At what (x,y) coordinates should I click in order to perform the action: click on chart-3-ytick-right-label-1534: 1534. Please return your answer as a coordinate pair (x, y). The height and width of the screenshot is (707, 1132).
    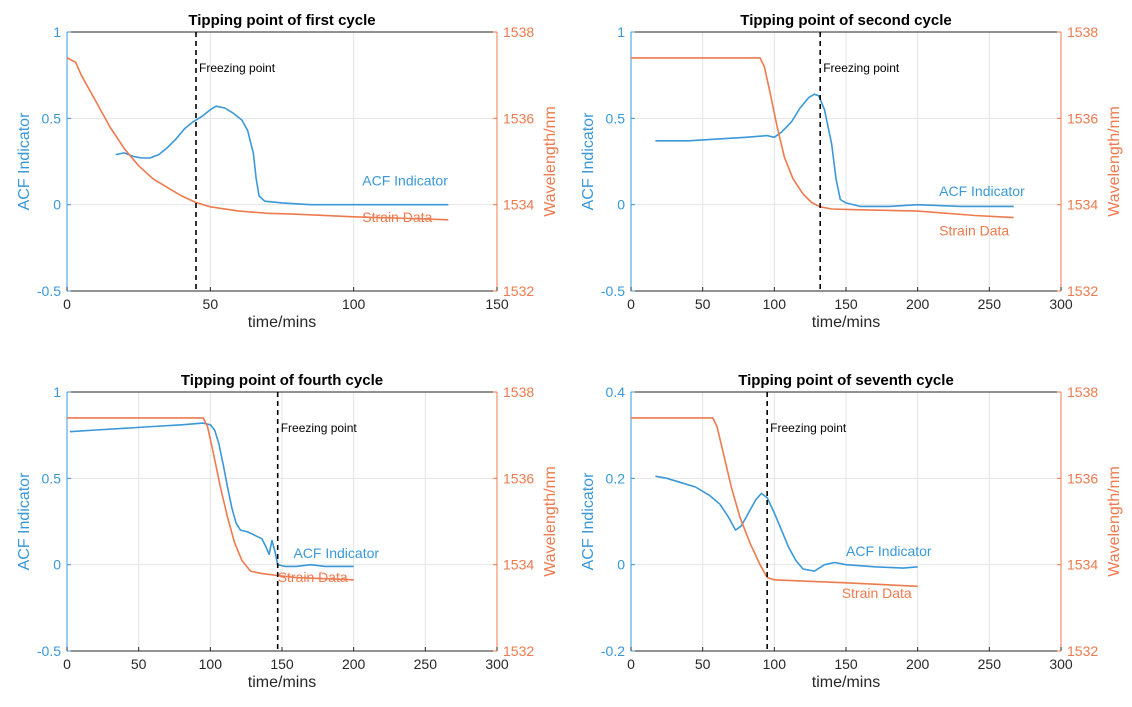
    Looking at the image, I should click on (518, 565).